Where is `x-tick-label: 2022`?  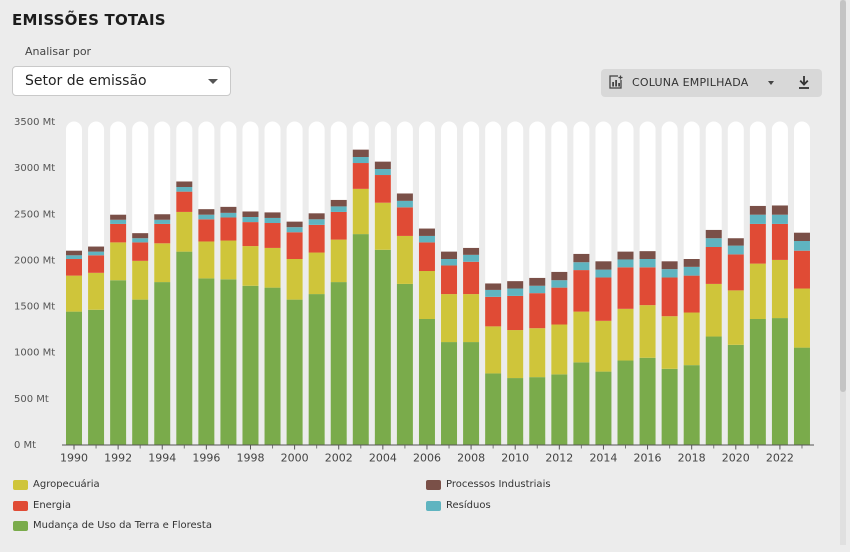 x-tick-label: 2022 is located at coordinates (780, 458).